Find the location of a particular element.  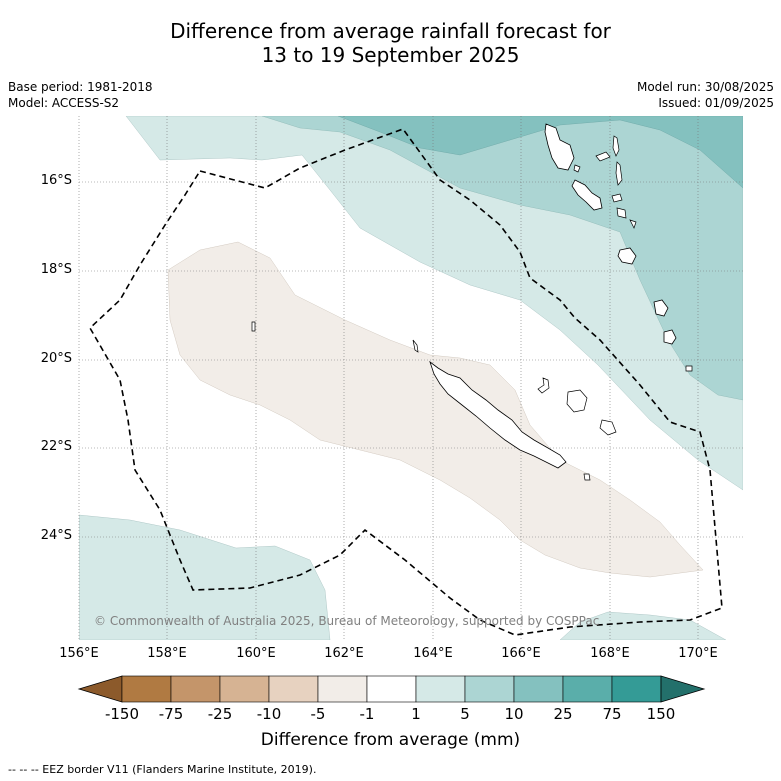

colorbar-extend-high is located at coordinates (683, 689).